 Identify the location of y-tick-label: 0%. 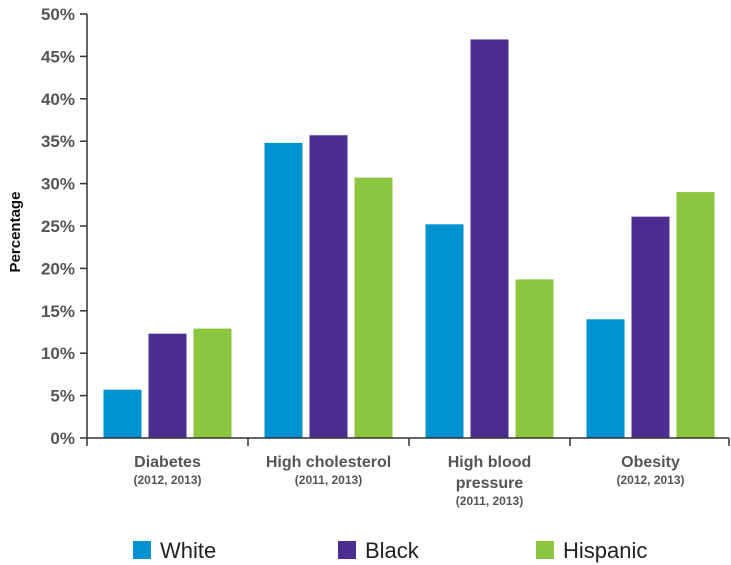
(62, 438).